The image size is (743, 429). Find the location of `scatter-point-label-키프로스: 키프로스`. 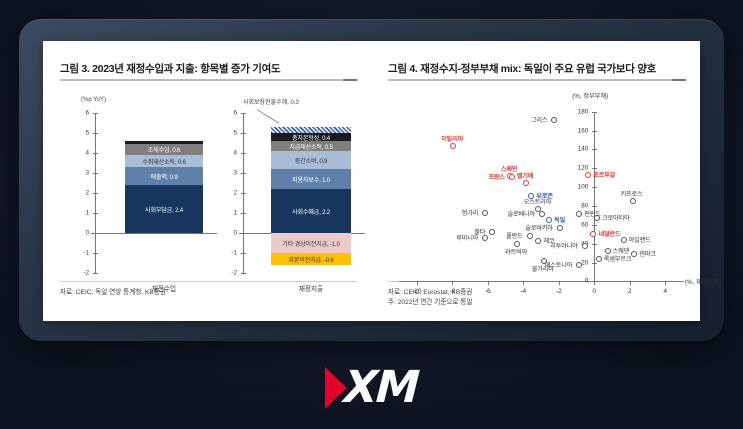

scatter-point-label-키프로스: 키프로스 is located at coordinates (631, 194).